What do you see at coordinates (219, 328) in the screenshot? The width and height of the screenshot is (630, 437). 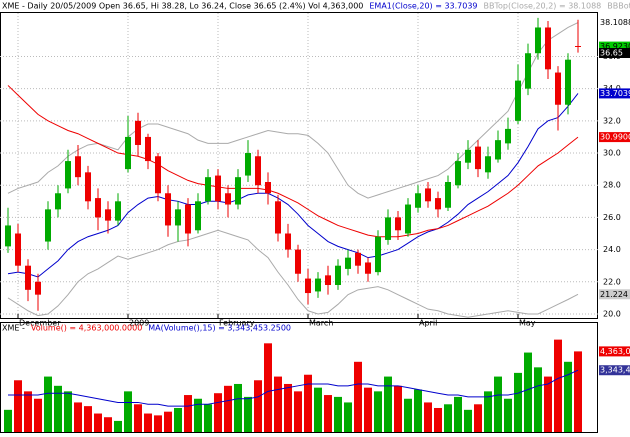 I see `legend-entry: MA(Volume(),15) = 3,343,453.2500` at bounding box center [219, 328].